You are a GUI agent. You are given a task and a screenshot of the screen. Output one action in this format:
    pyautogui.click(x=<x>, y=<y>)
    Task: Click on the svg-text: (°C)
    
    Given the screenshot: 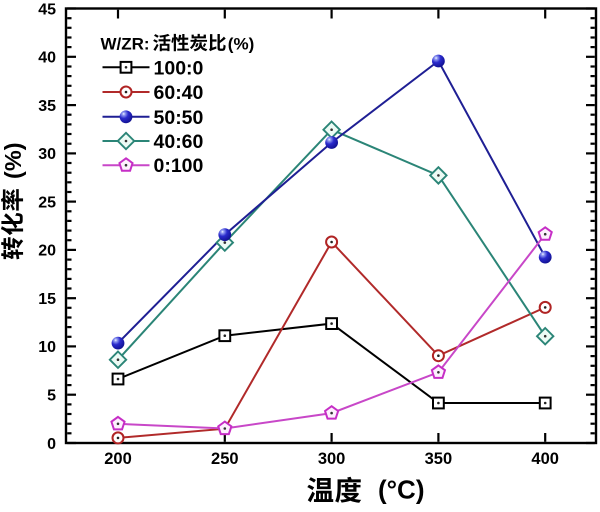 What is the action you would take?
    pyautogui.click(x=401, y=490)
    